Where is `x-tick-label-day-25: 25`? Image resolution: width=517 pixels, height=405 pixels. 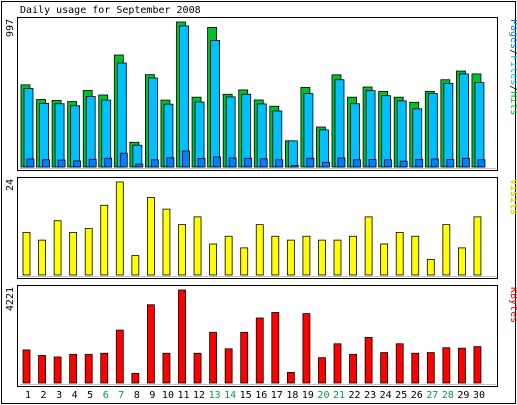
x-tick-label-day-25: 25 is located at coordinates (401, 395).